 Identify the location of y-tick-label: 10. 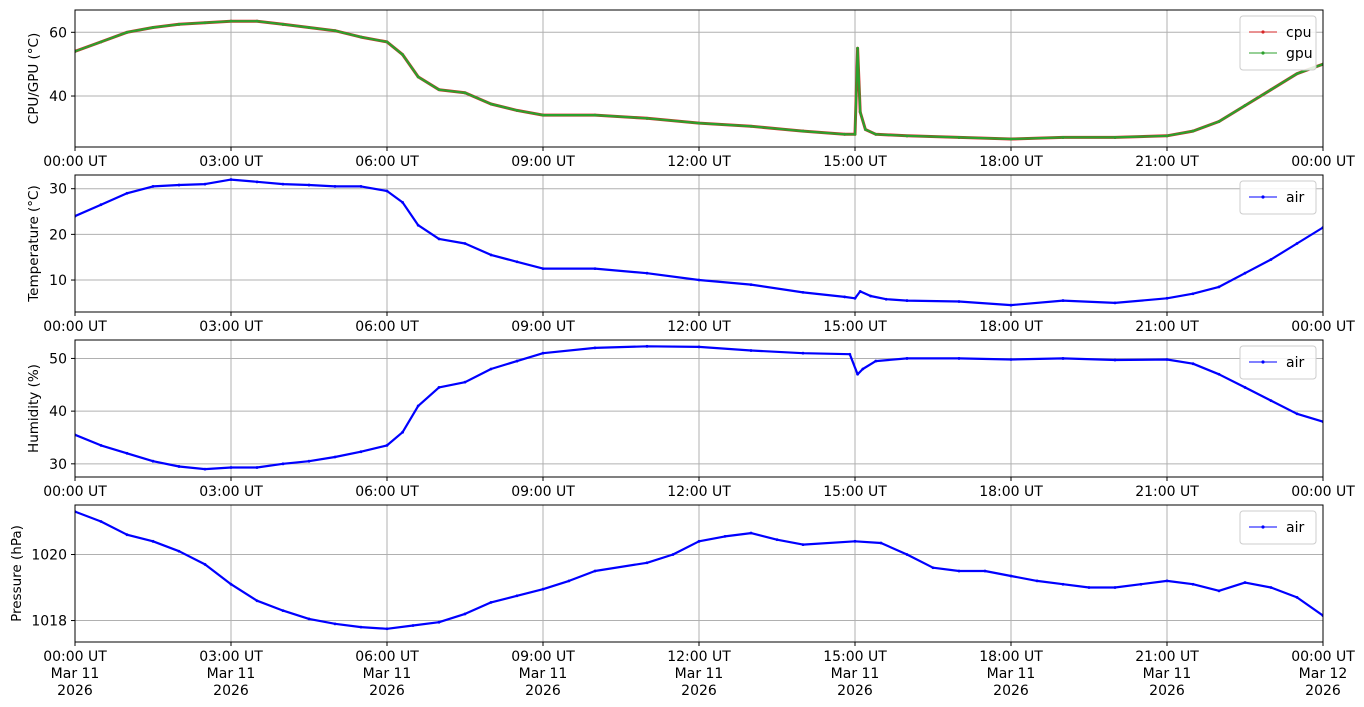
(58, 281).